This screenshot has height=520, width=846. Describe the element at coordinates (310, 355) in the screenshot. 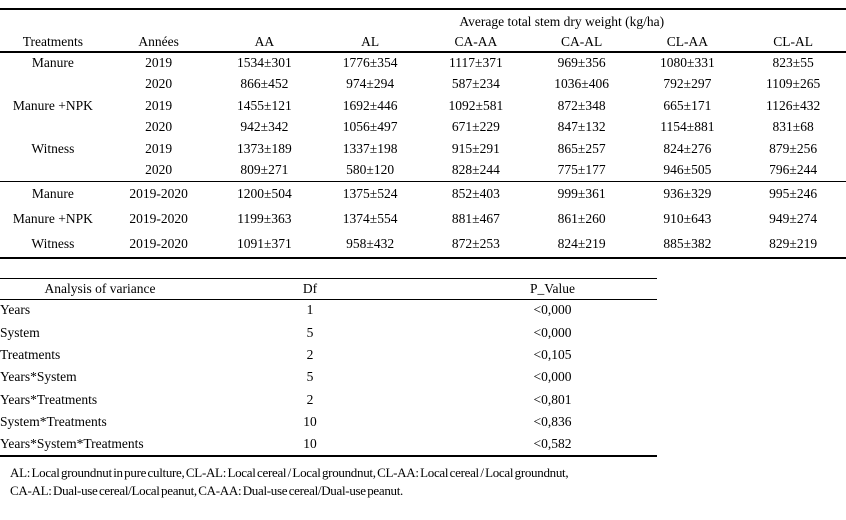

I see `anova-df-cell: 2` at that location.